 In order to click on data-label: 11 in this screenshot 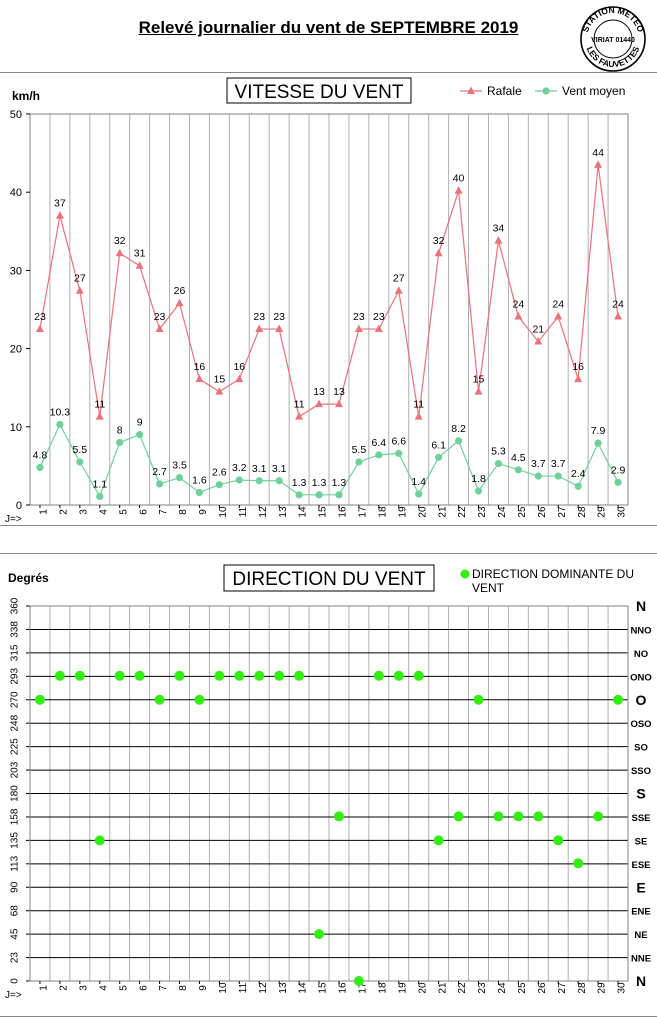, I will do `click(299, 405)`.